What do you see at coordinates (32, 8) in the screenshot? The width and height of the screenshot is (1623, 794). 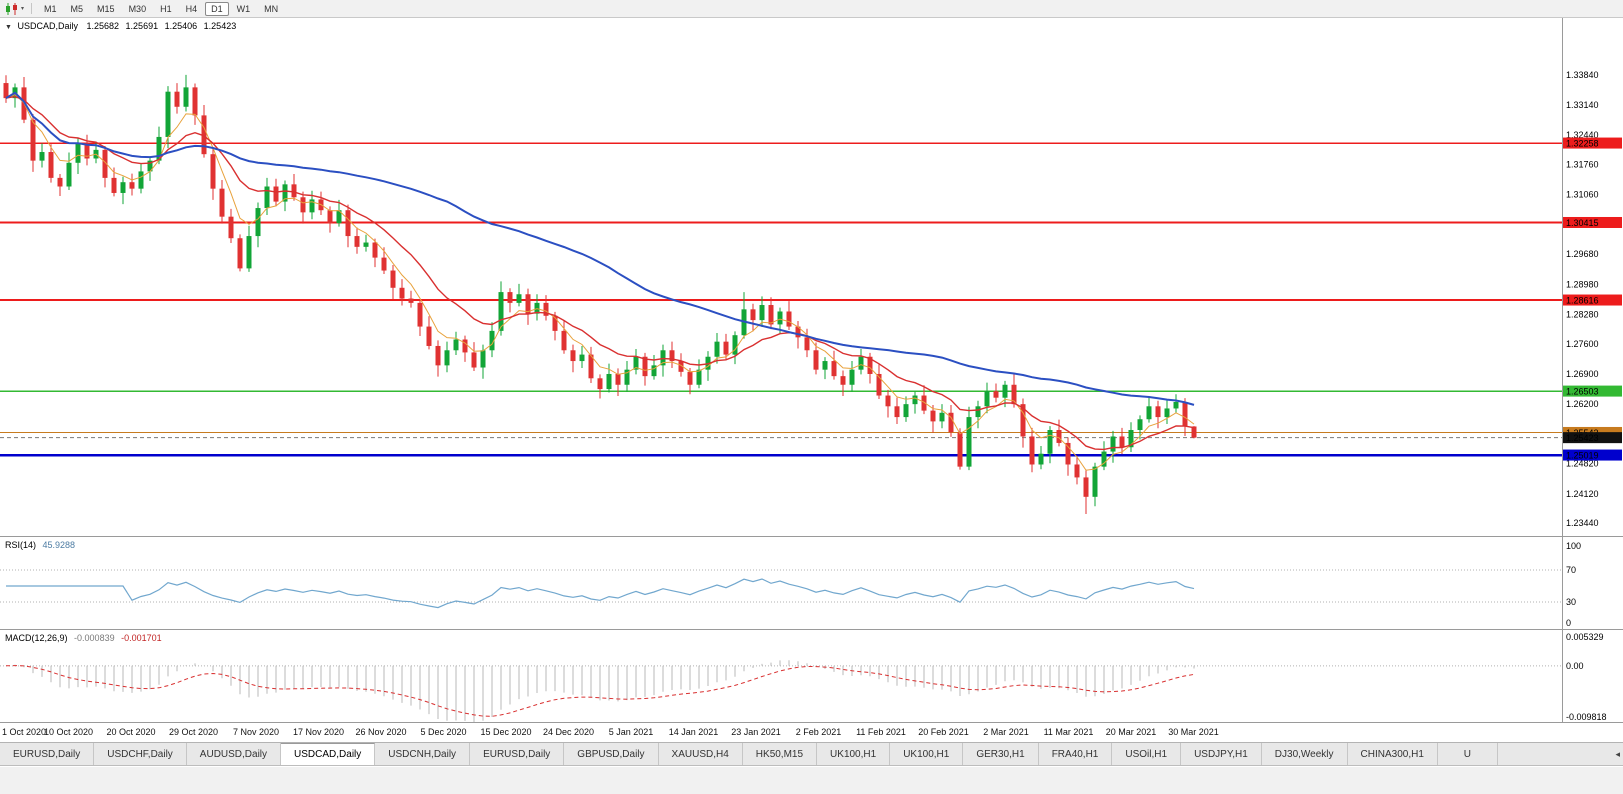 I see `toolbar-separator` at bounding box center [32, 8].